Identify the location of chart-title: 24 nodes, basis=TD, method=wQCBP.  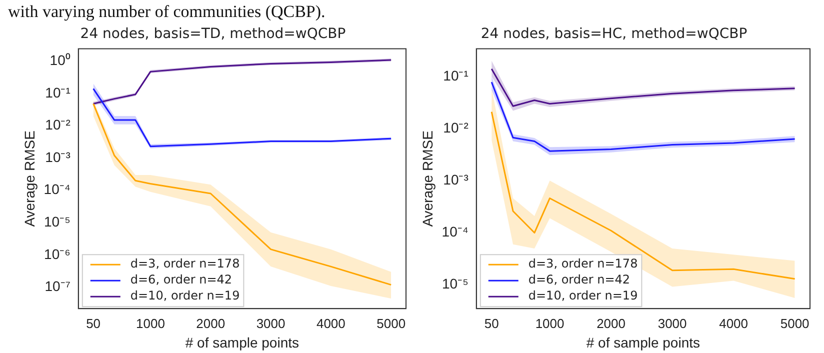
(213, 34).